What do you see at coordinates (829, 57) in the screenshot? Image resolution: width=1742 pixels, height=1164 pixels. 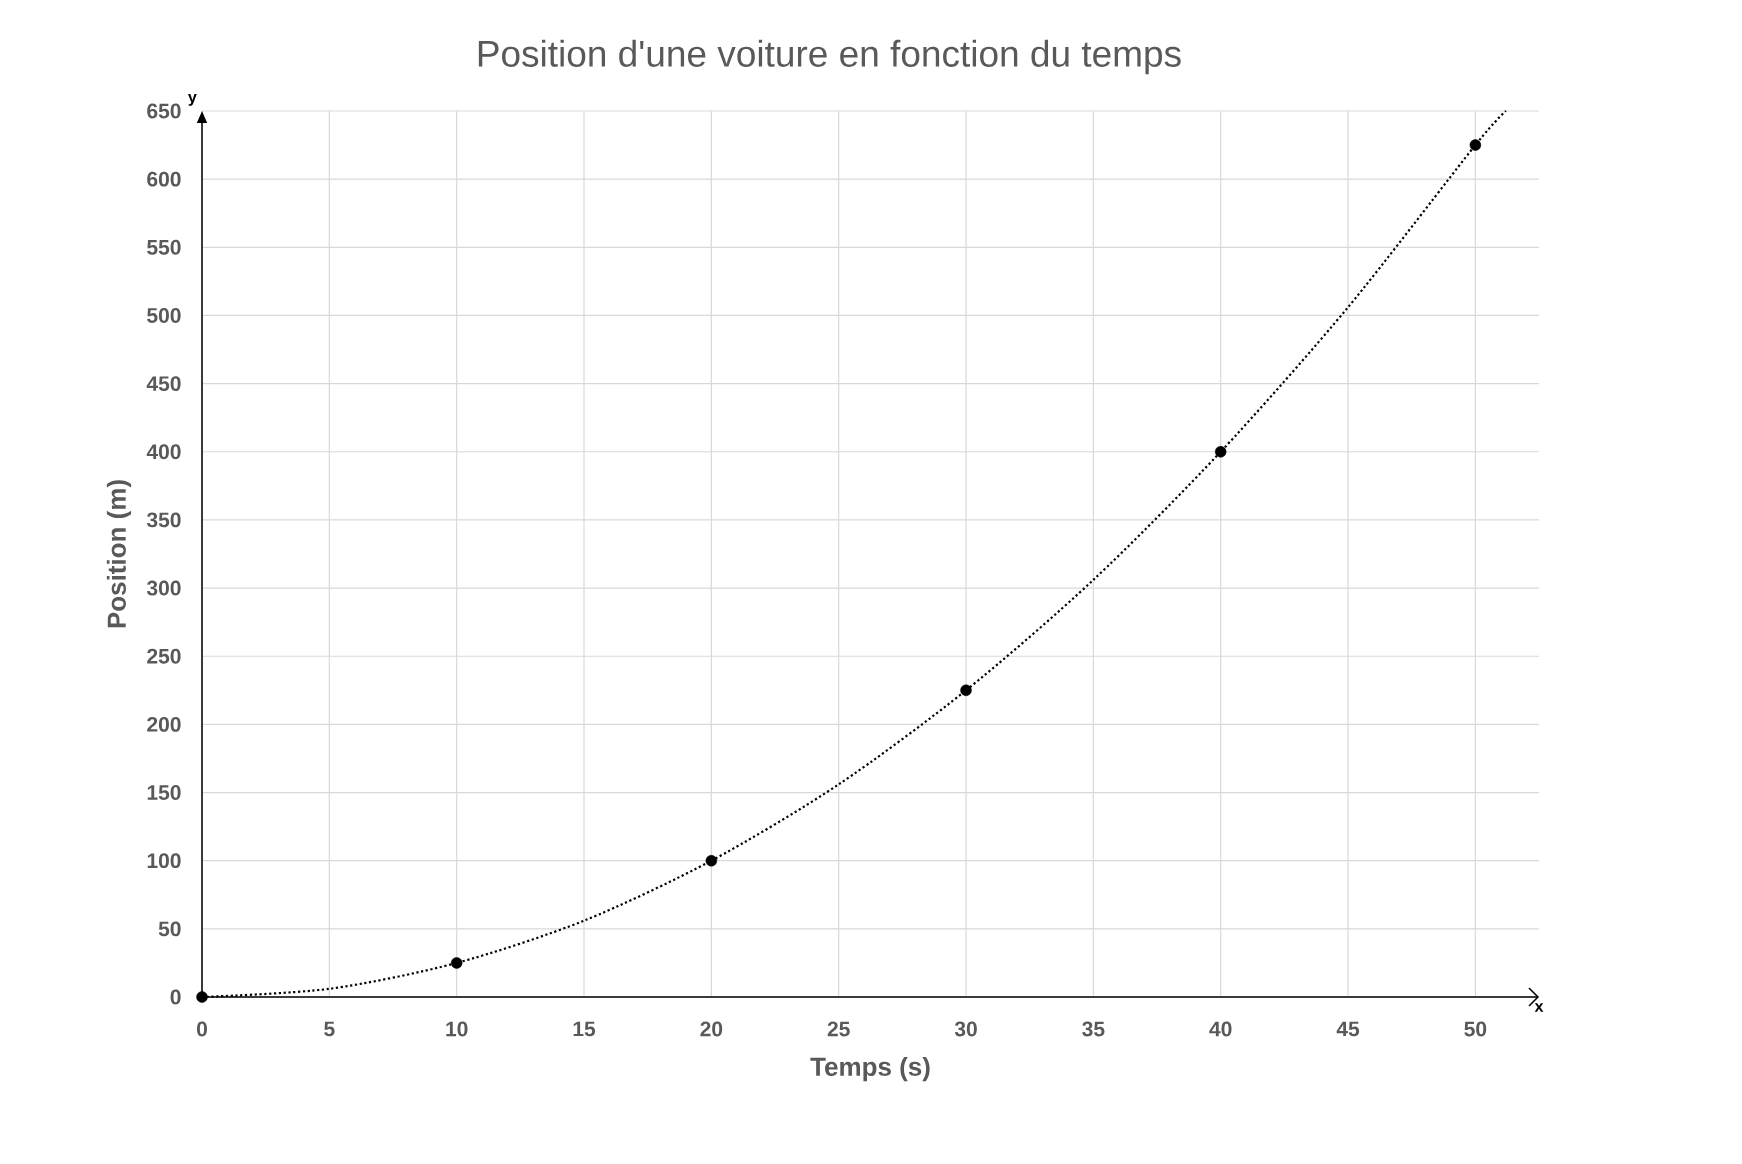 I see `chart-title: Position d'une voiture en fonction du temps` at bounding box center [829, 57].